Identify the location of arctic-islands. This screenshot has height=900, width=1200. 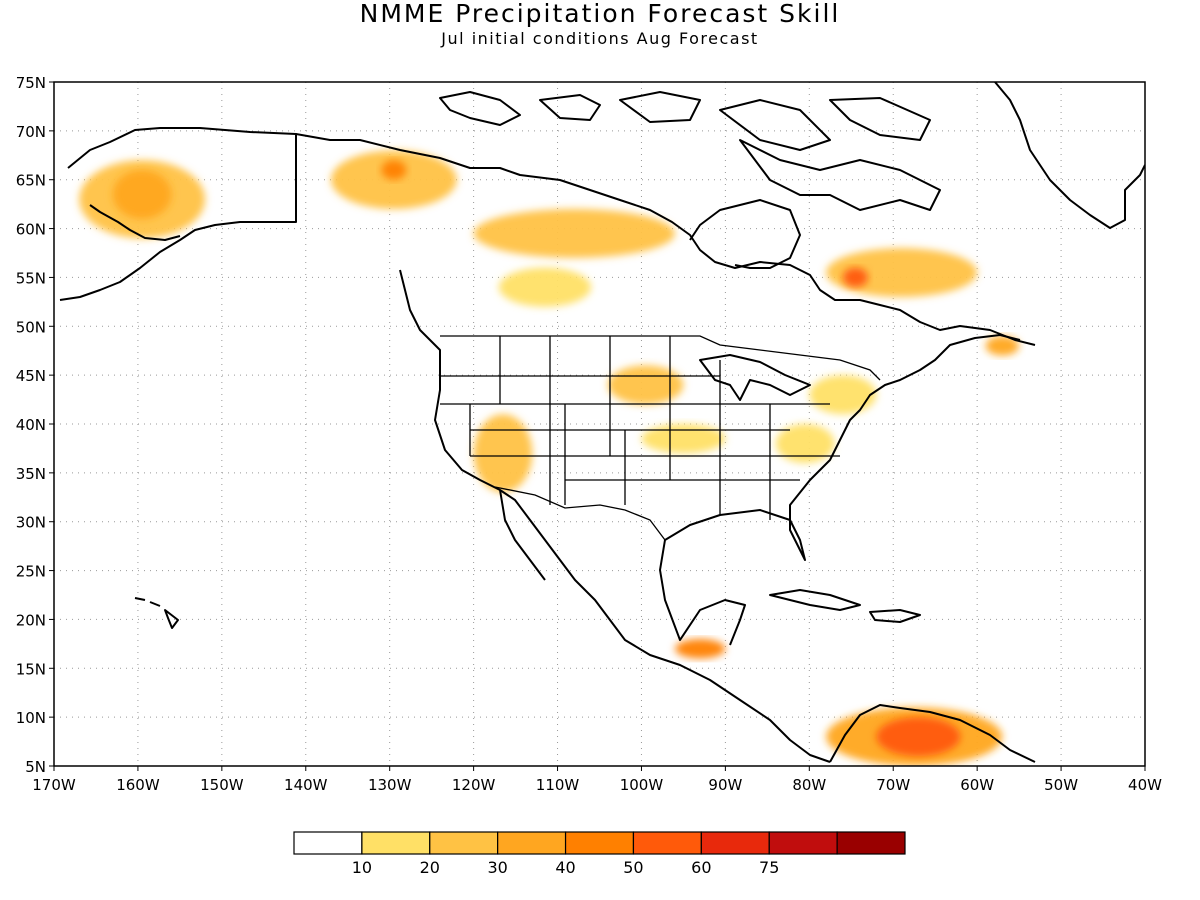
(690, 151).